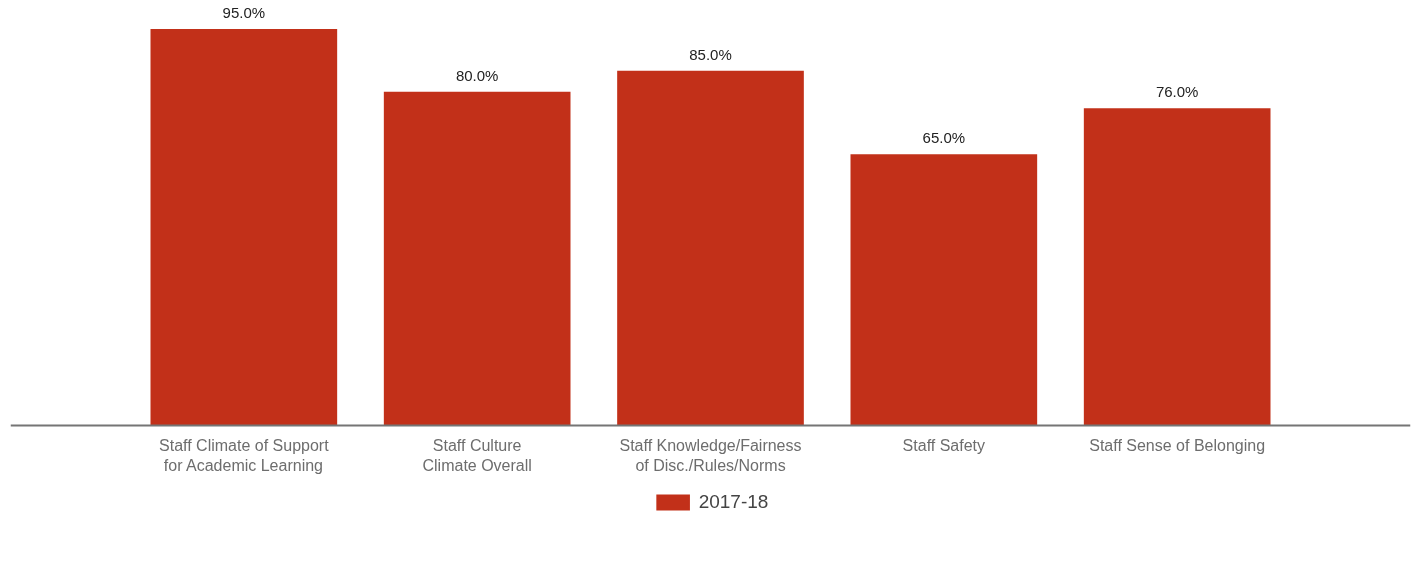  Describe the element at coordinates (944, 138) in the screenshot. I see `data-label: 65.0%` at that location.